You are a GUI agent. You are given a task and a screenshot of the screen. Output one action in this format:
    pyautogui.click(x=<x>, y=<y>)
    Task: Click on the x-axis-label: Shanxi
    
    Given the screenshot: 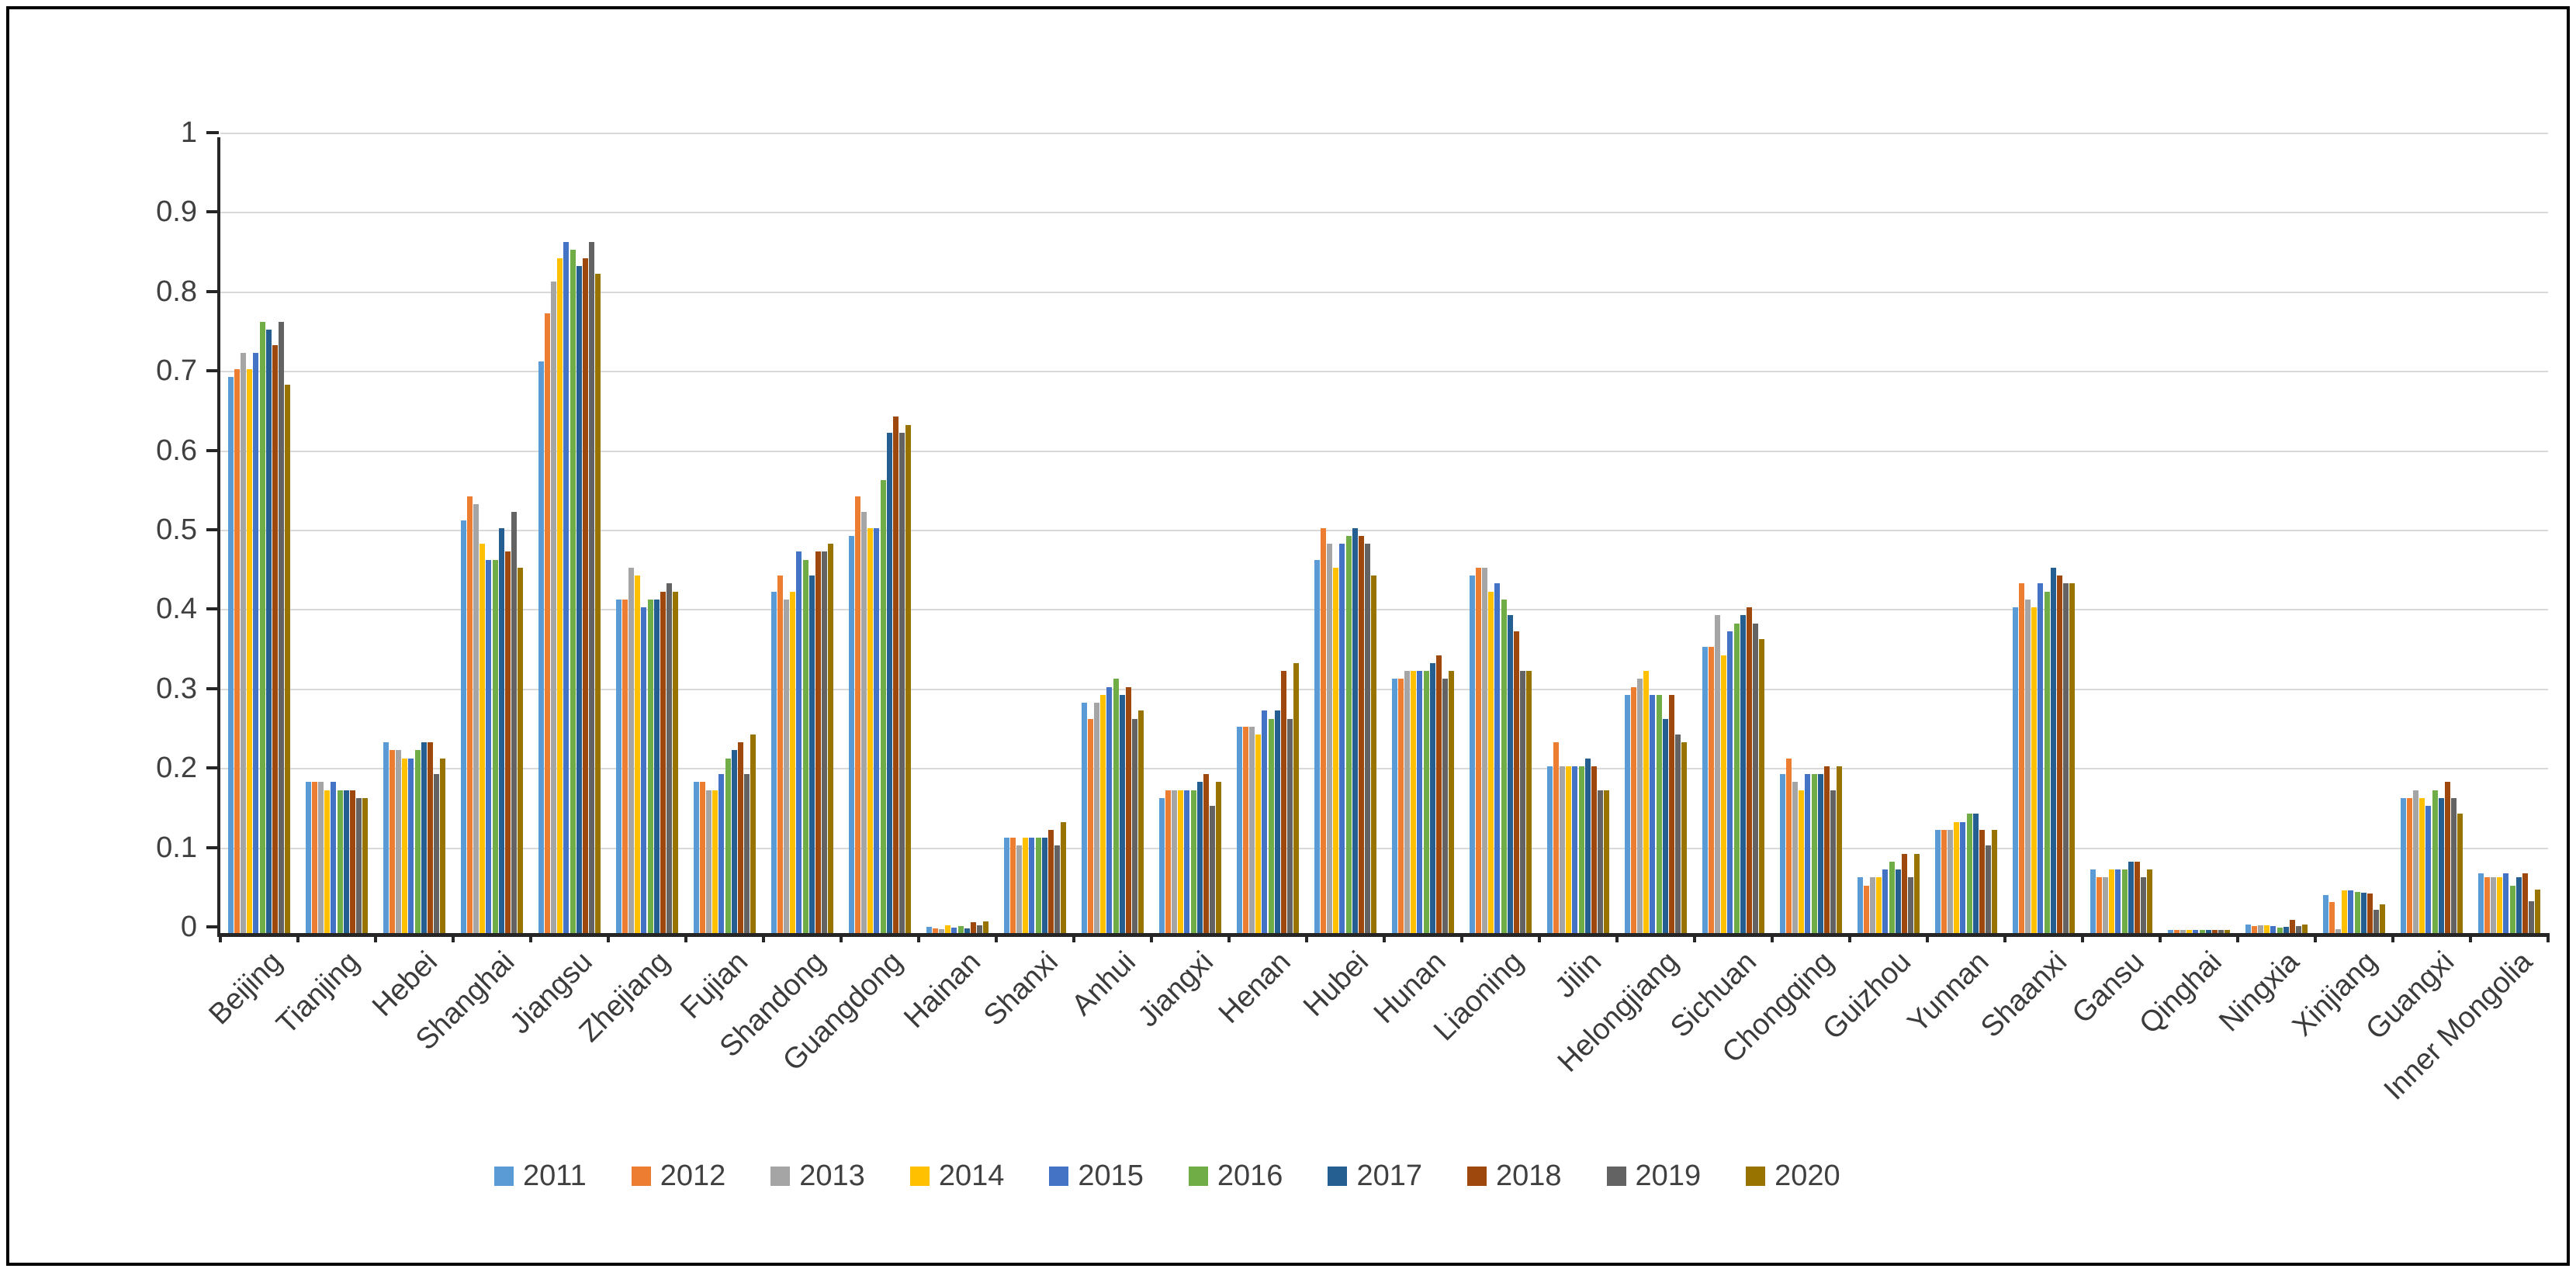 What is the action you would take?
    pyautogui.click(x=1021, y=988)
    